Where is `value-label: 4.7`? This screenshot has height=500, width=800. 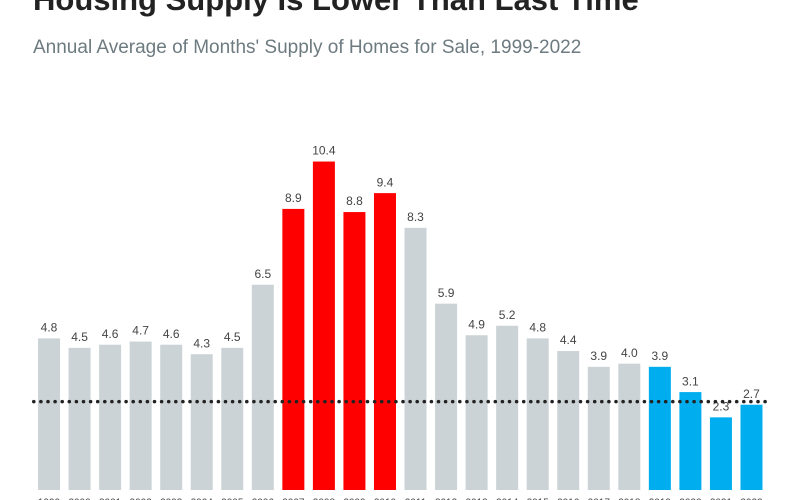 value-label: 4.7 is located at coordinates (140, 331).